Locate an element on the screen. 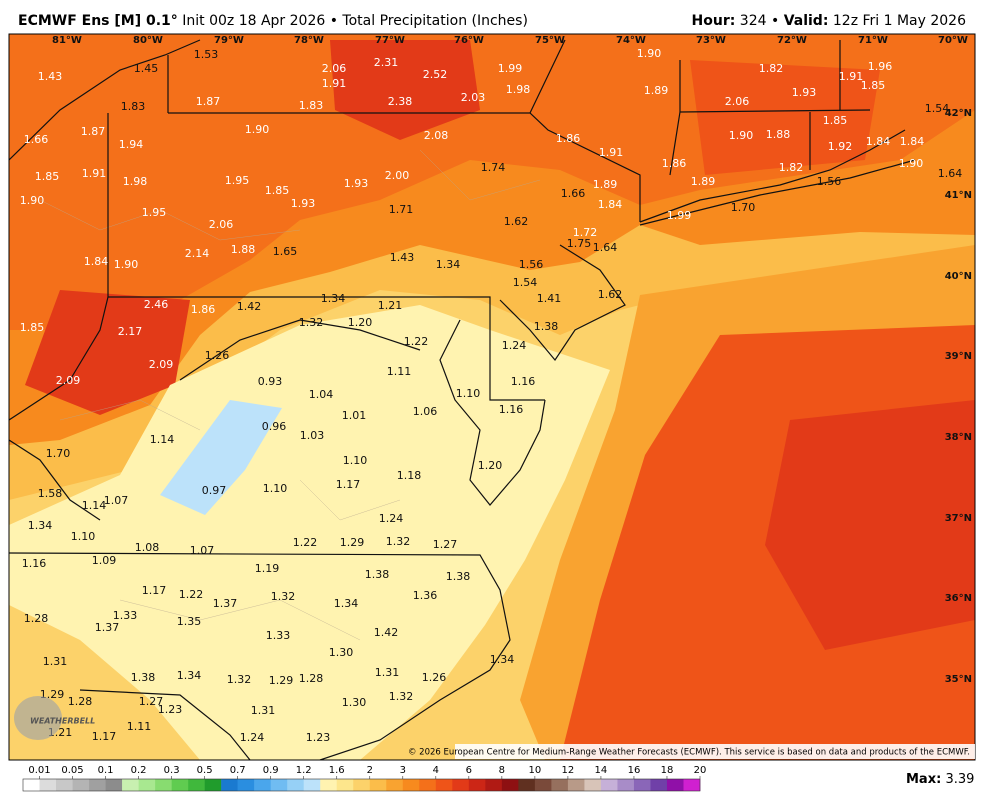 This screenshot has height=812, width=984. point-value: 1.07 is located at coordinates (202, 550).